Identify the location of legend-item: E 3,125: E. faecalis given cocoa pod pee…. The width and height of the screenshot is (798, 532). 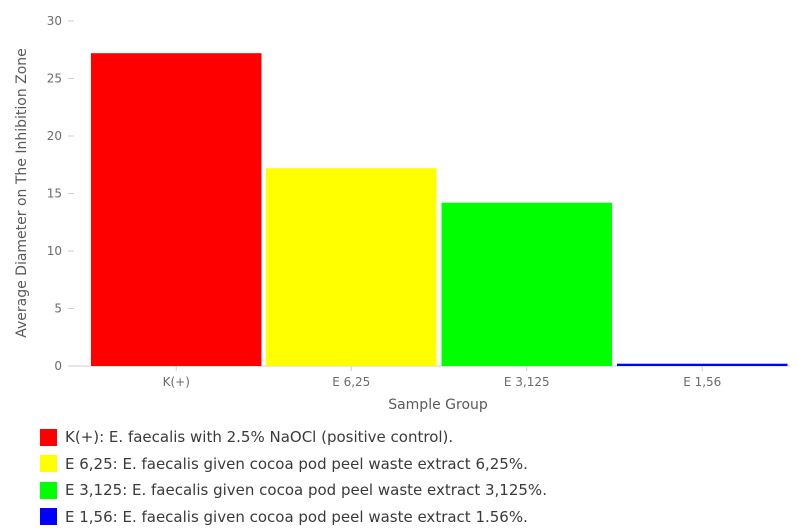
(293, 490).